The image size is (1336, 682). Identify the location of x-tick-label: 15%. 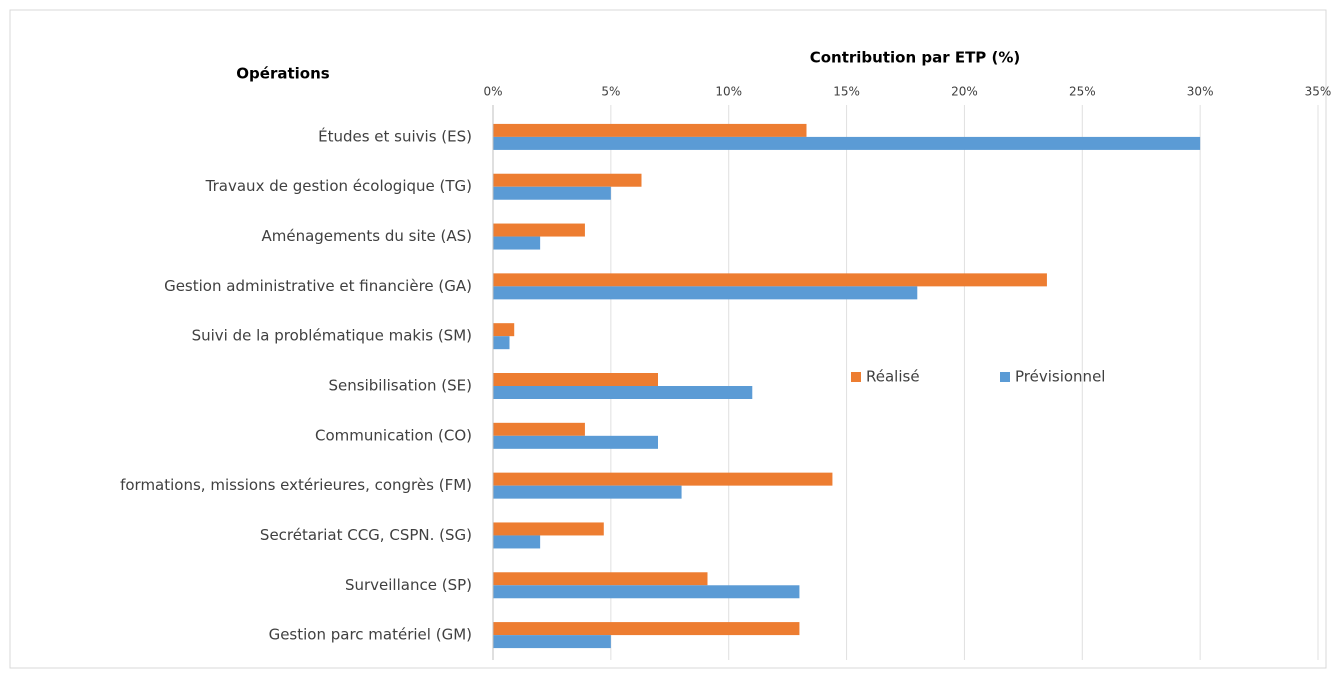
(846, 92).